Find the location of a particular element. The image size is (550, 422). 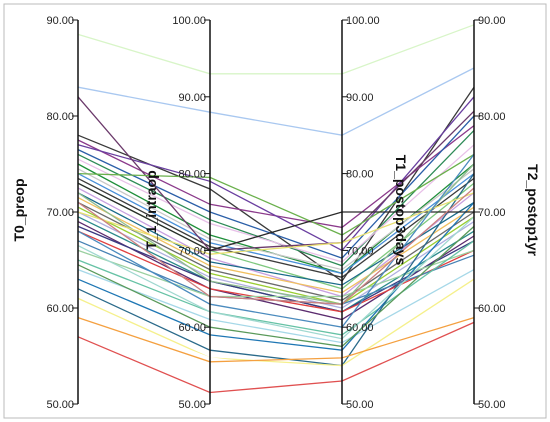

axis-title-4: T2_postop1yr is located at coordinates (533, 210).